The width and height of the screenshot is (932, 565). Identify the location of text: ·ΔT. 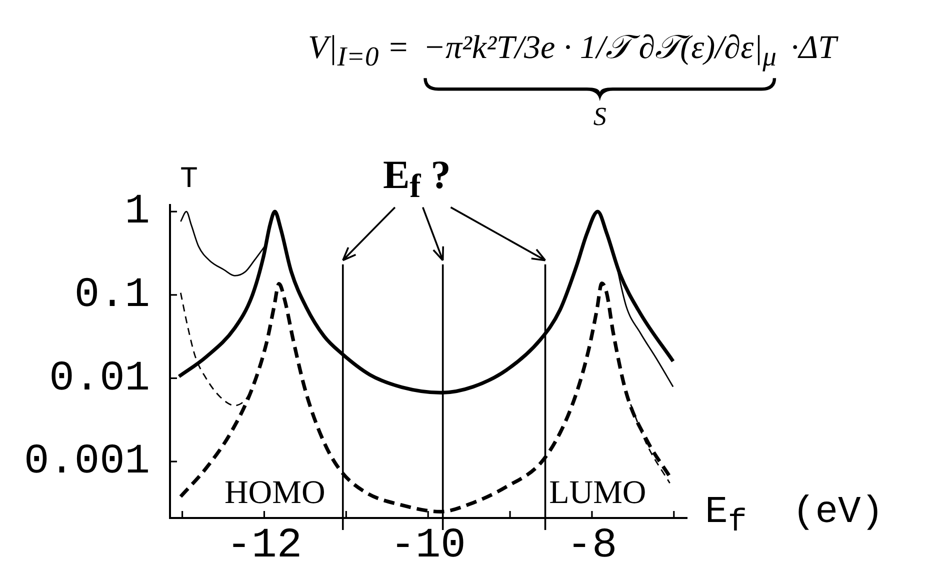
(813, 48).